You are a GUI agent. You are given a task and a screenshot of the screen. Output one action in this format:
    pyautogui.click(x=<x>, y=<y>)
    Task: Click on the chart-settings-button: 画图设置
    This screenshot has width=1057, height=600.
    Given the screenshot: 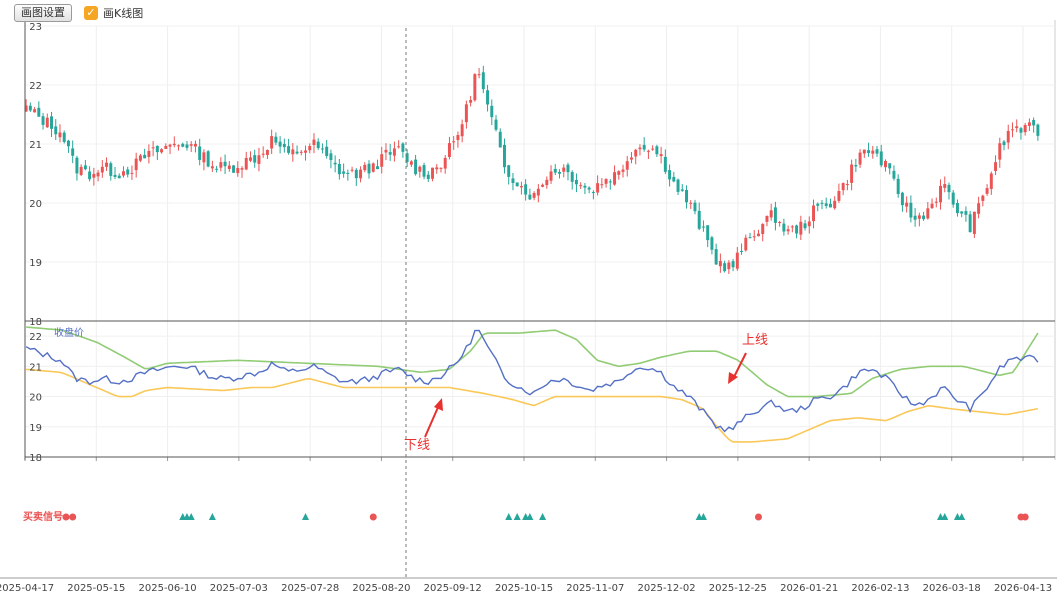 What is the action you would take?
    pyautogui.click(x=43, y=13)
    